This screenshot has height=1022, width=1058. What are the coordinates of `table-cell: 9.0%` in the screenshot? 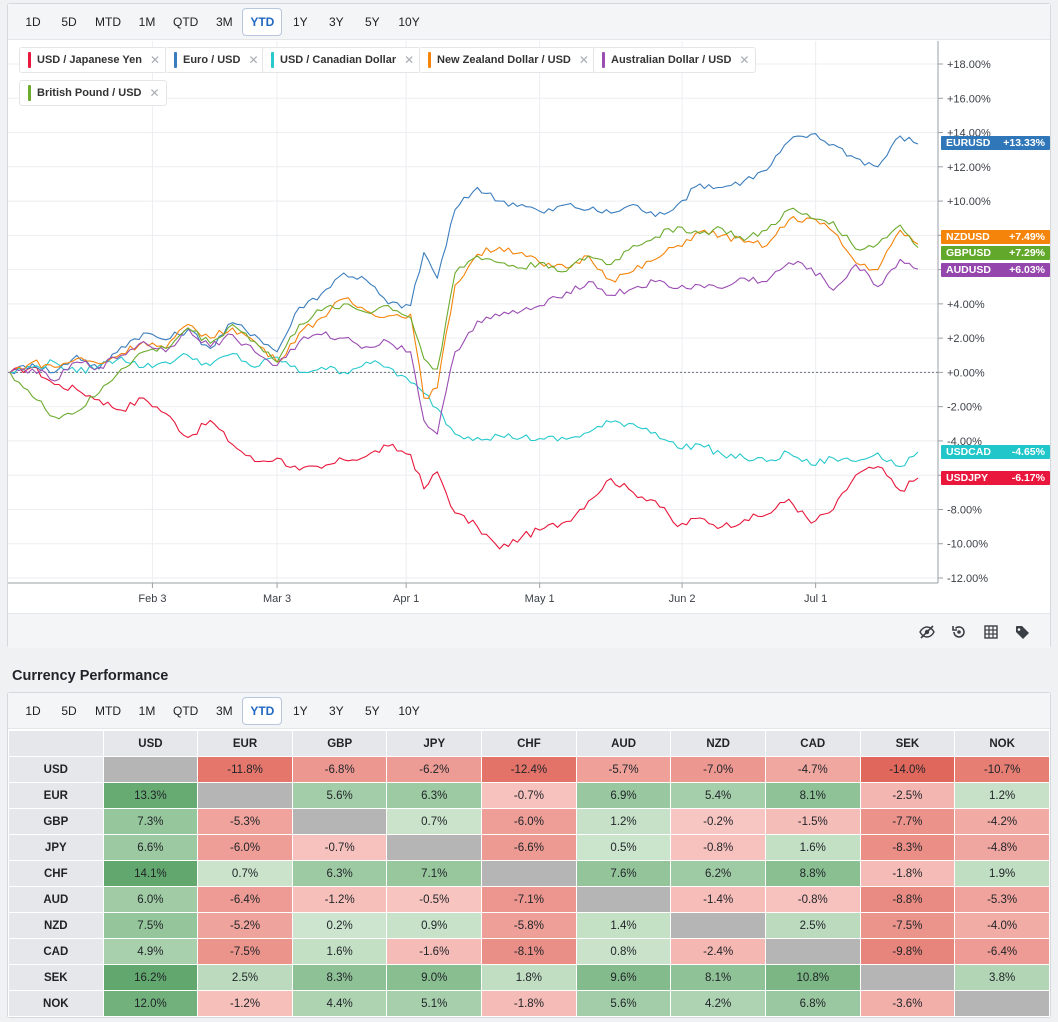 It's located at (434, 977).